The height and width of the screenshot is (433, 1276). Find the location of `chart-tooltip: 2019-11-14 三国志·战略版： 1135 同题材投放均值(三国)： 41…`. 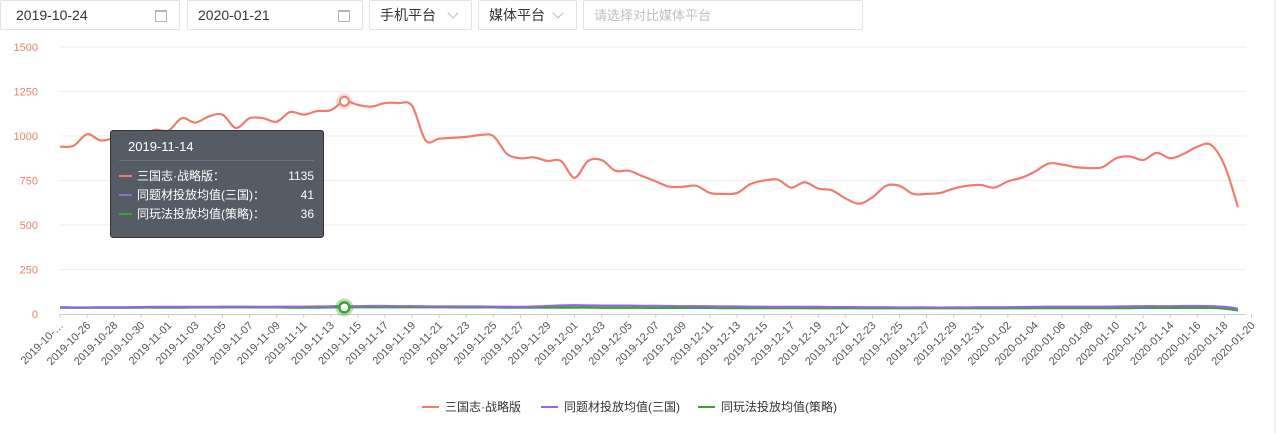

chart-tooltip: 2019-11-14 三国志·战略版： 1135 同题材投放均值(三国)： 41… is located at coordinates (217, 184).